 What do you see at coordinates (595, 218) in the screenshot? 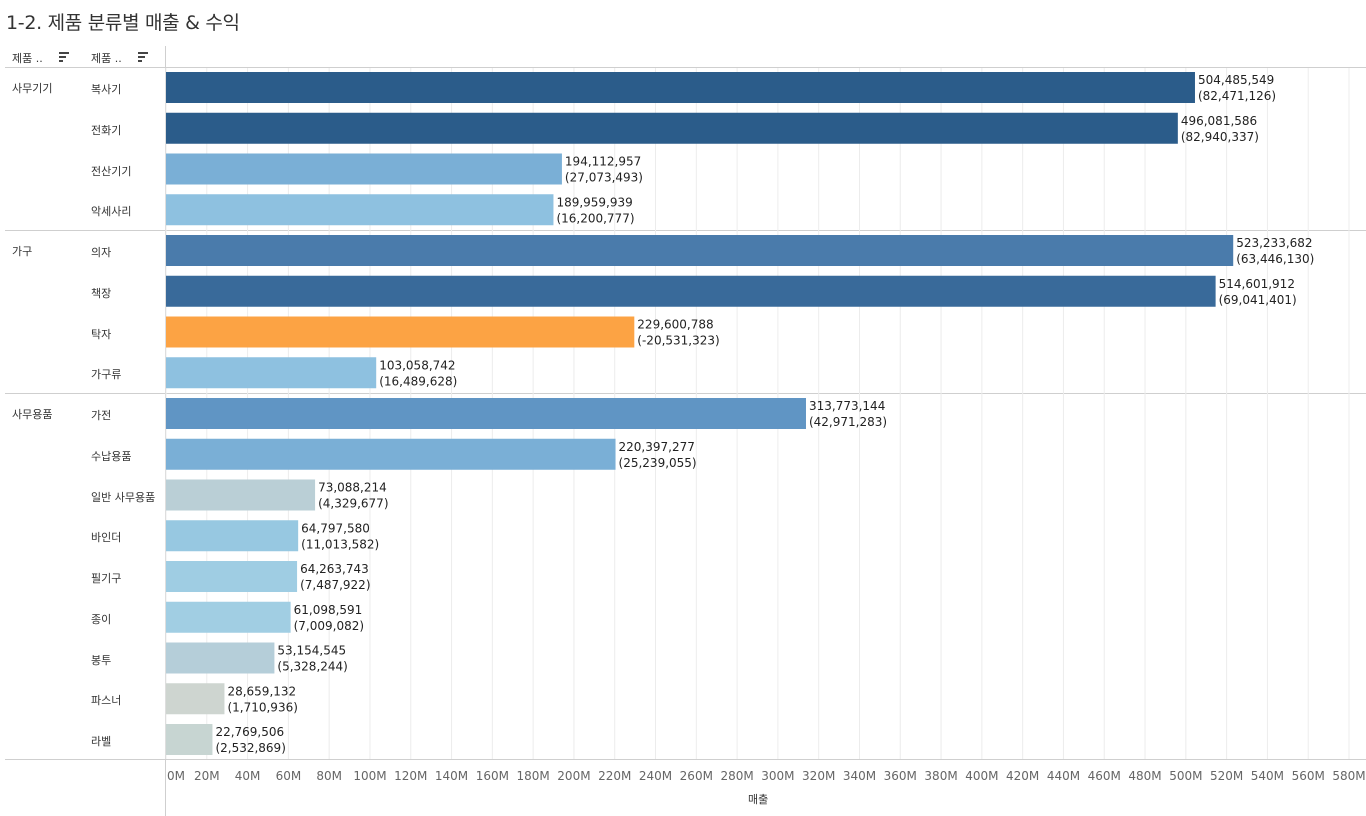
I see `bar-profit-label: (16,200,777)` at bounding box center [595, 218].